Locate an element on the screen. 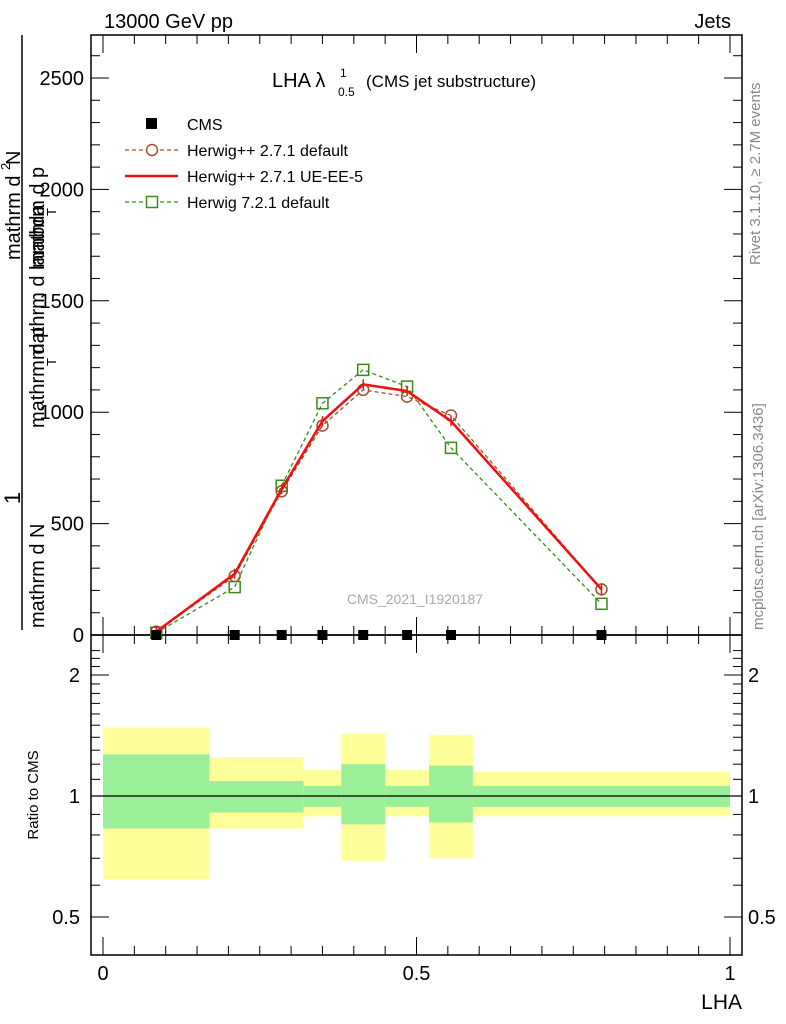 The image size is (786, 1024). ratio-y-tick-label: 0.5 is located at coordinates (66, 918).